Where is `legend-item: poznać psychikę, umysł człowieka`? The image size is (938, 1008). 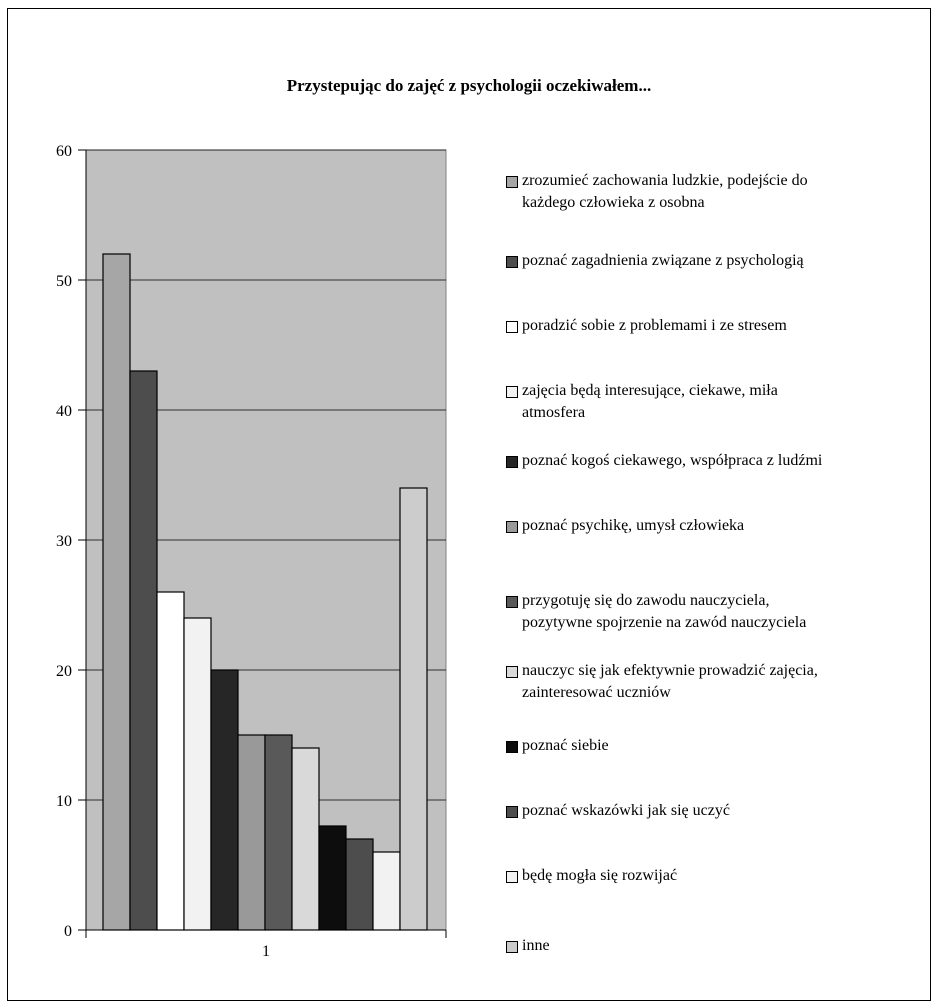 legend-item: poznać psychikę, umysł człowieka is located at coordinates (716, 526).